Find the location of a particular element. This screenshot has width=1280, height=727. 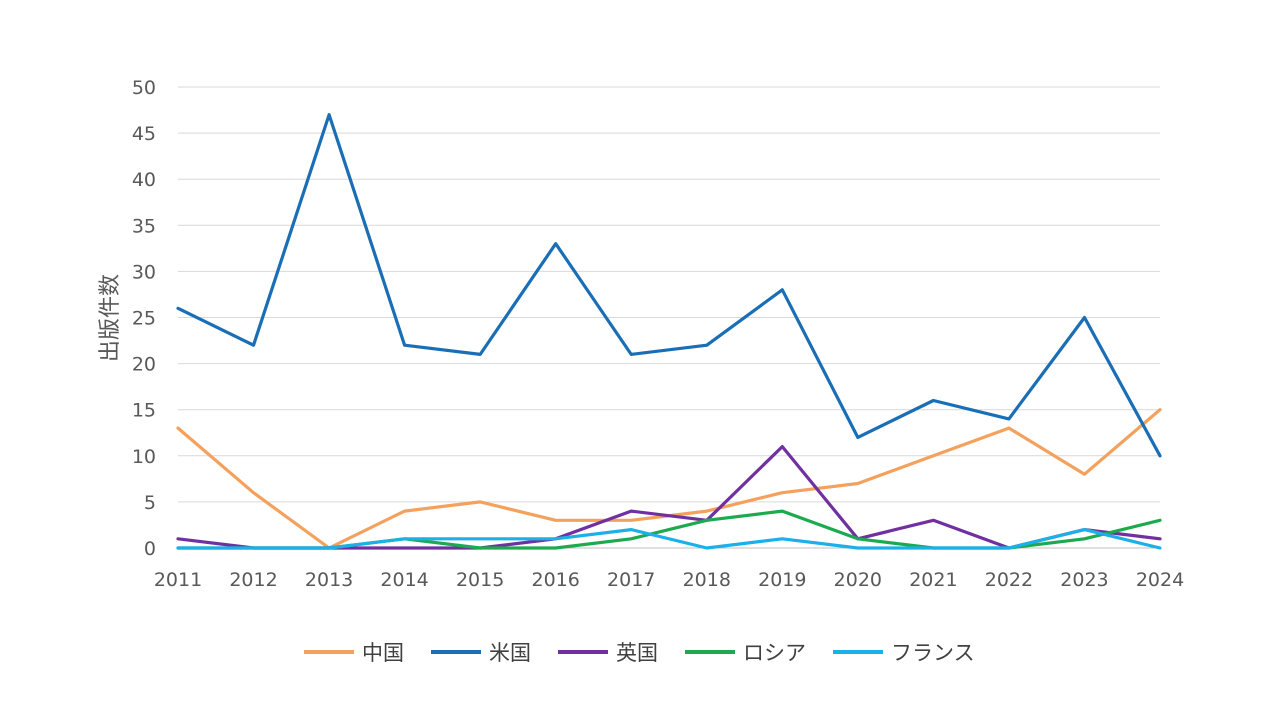

x-tick-label: 2011 is located at coordinates (178, 580).